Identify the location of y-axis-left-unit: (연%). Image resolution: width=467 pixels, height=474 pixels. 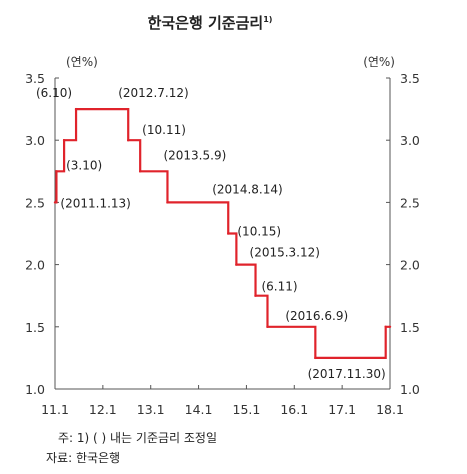
(82, 62).